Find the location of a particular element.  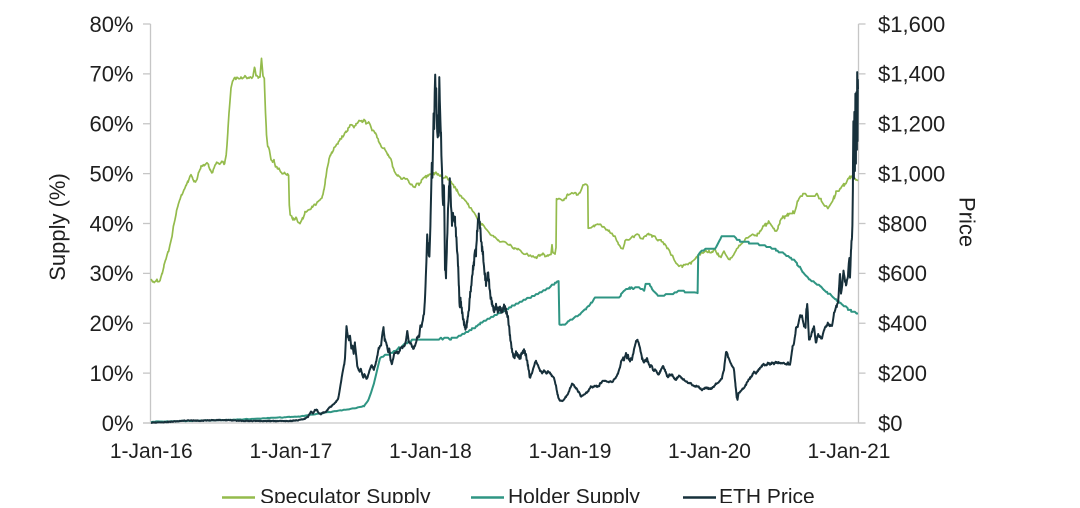

svg-text: 70% is located at coordinates (111, 74).